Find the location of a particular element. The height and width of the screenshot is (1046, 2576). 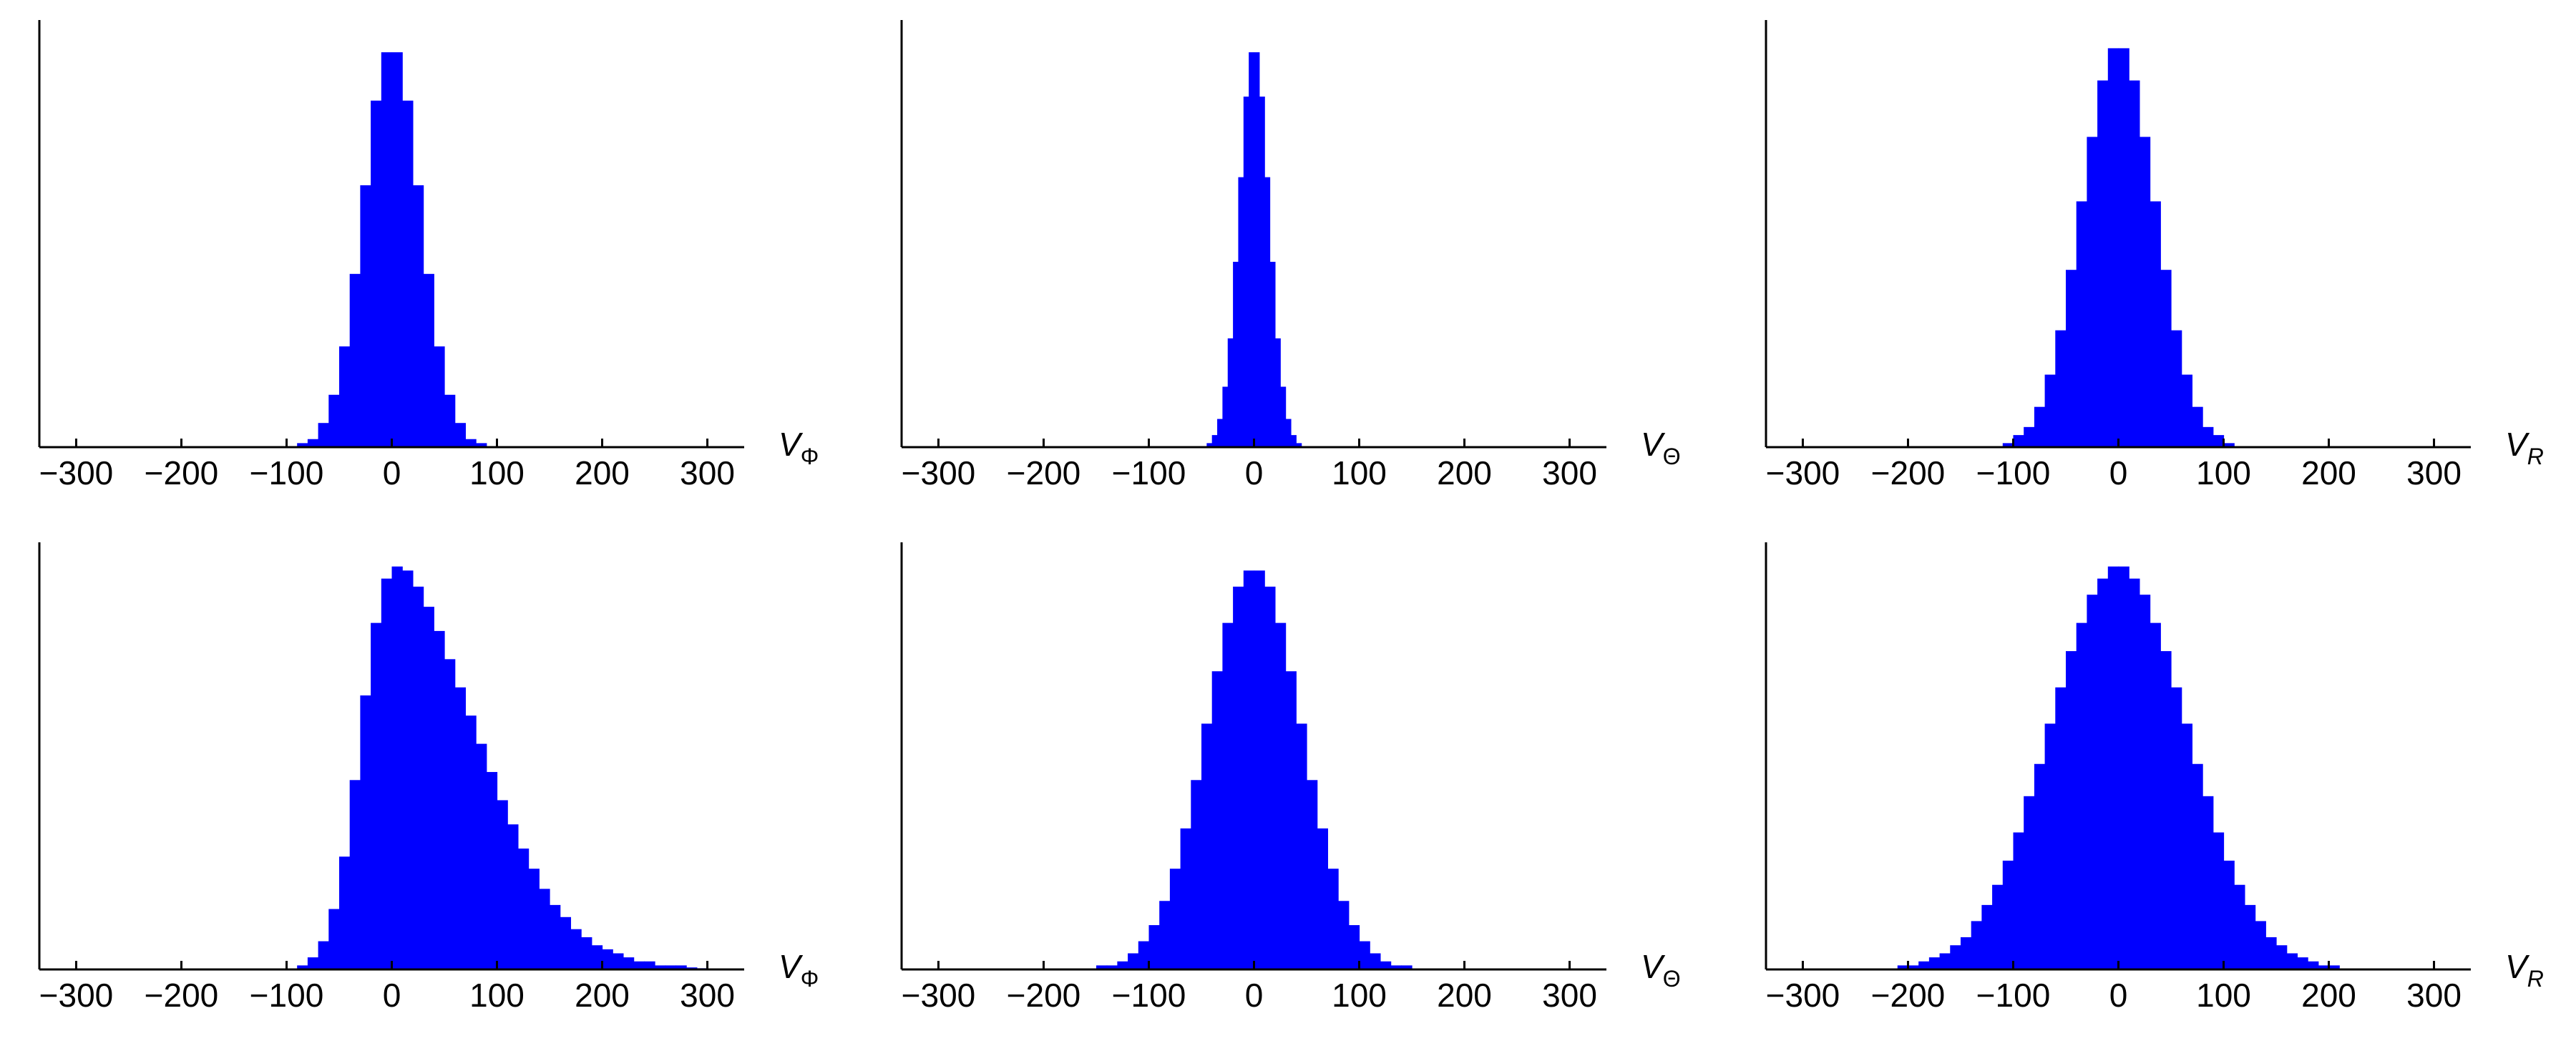

x-axis-label: VΘ is located at coordinates (1661, 447).